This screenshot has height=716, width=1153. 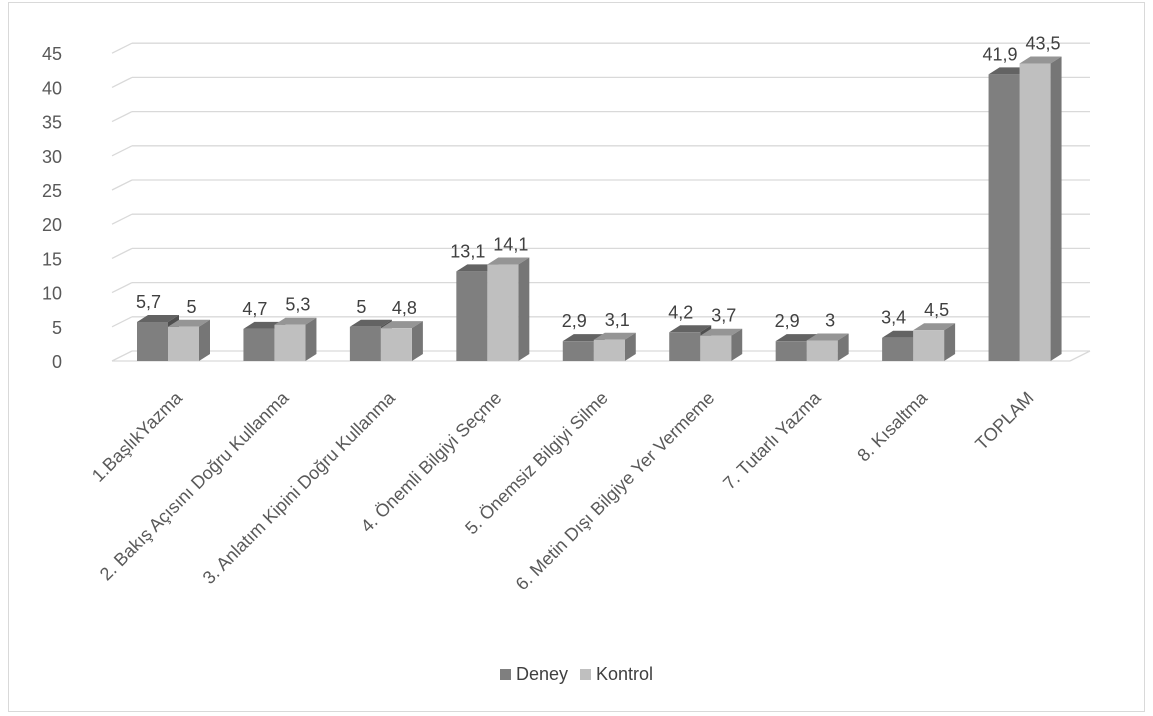 What do you see at coordinates (1043, 43) in the screenshot?
I see `data-label-kontrol: 43,5` at bounding box center [1043, 43].